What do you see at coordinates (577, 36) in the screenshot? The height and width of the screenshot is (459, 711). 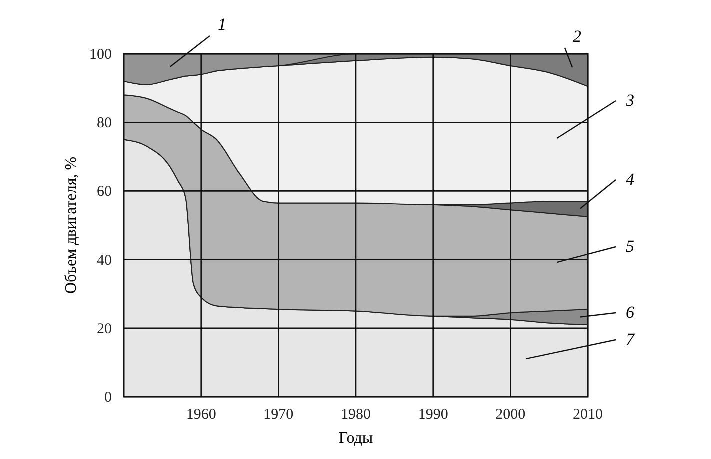 I see `series-label: 2` at bounding box center [577, 36].